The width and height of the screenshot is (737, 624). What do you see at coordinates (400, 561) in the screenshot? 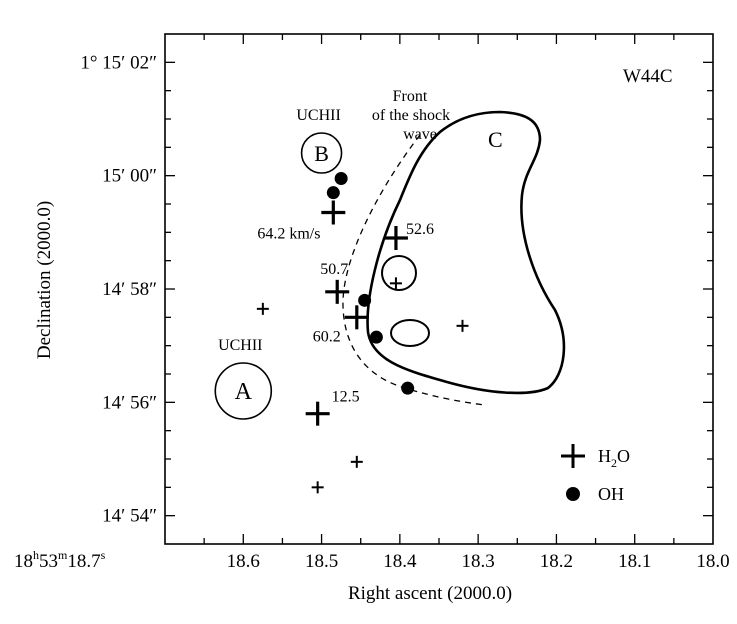
I see `x-tick-label: 18.4` at bounding box center [400, 561].